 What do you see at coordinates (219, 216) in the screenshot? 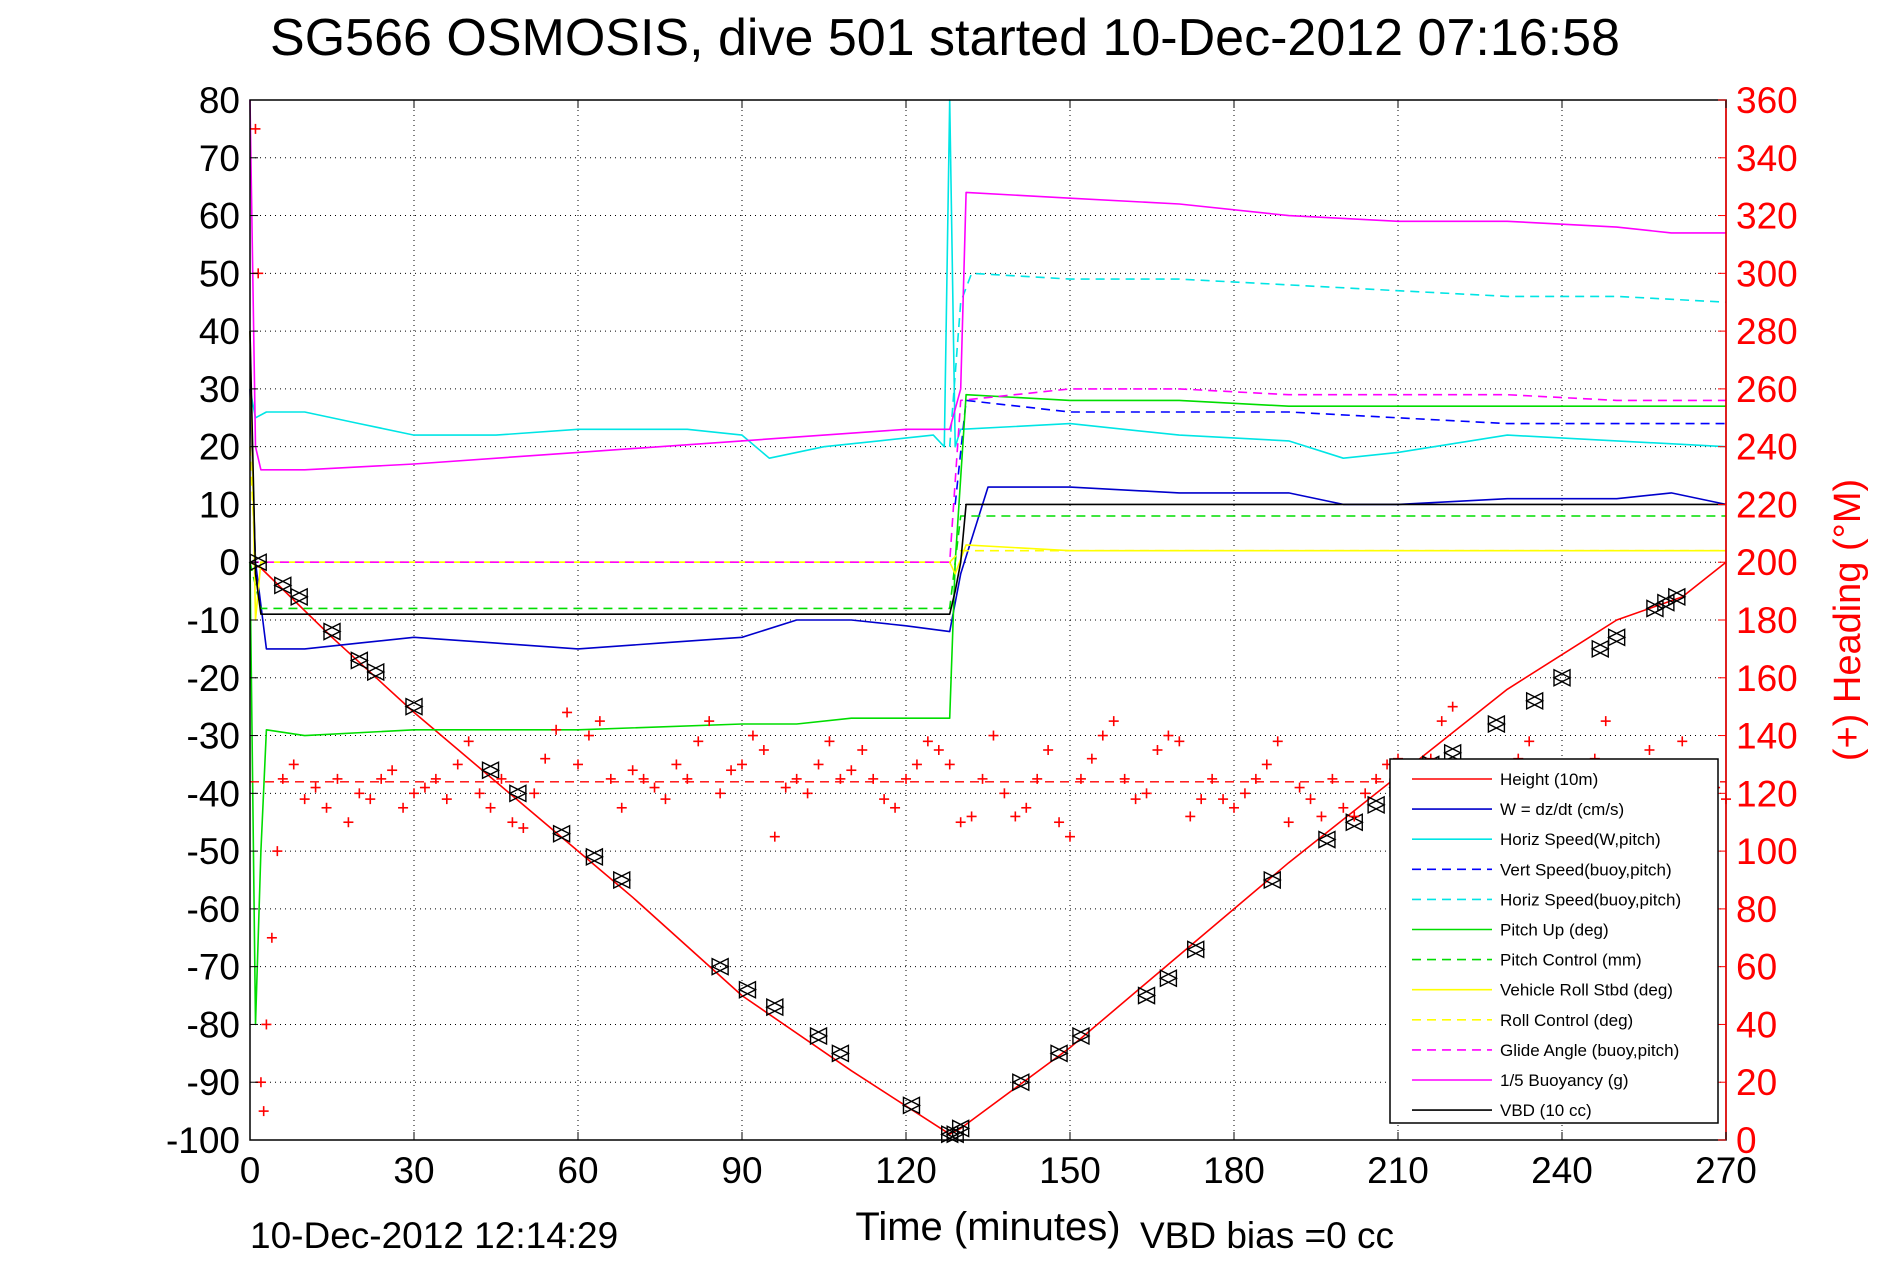
I see `y-tick-label: 60` at bounding box center [219, 216].